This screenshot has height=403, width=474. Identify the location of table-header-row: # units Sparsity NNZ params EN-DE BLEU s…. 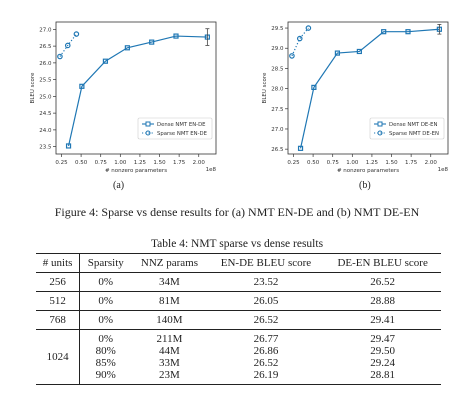
(238, 263).